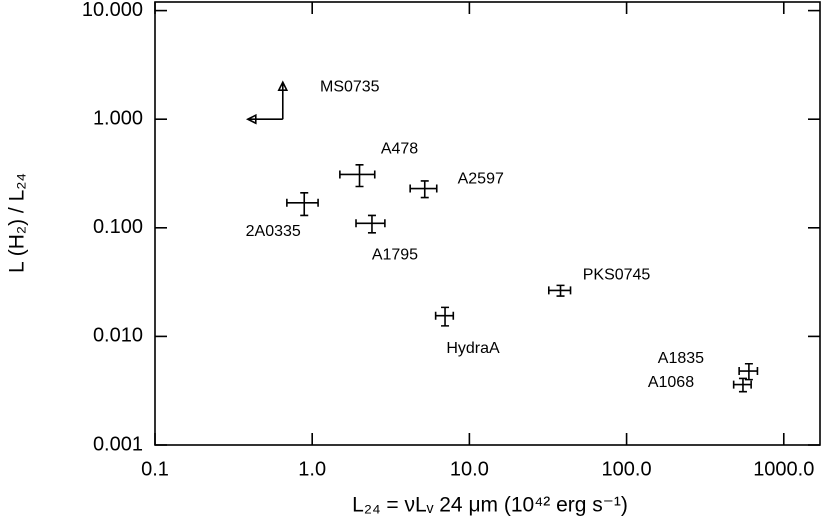  What do you see at coordinates (112, 10) in the screenshot?
I see `y-tick-label: 10.000` at bounding box center [112, 10].